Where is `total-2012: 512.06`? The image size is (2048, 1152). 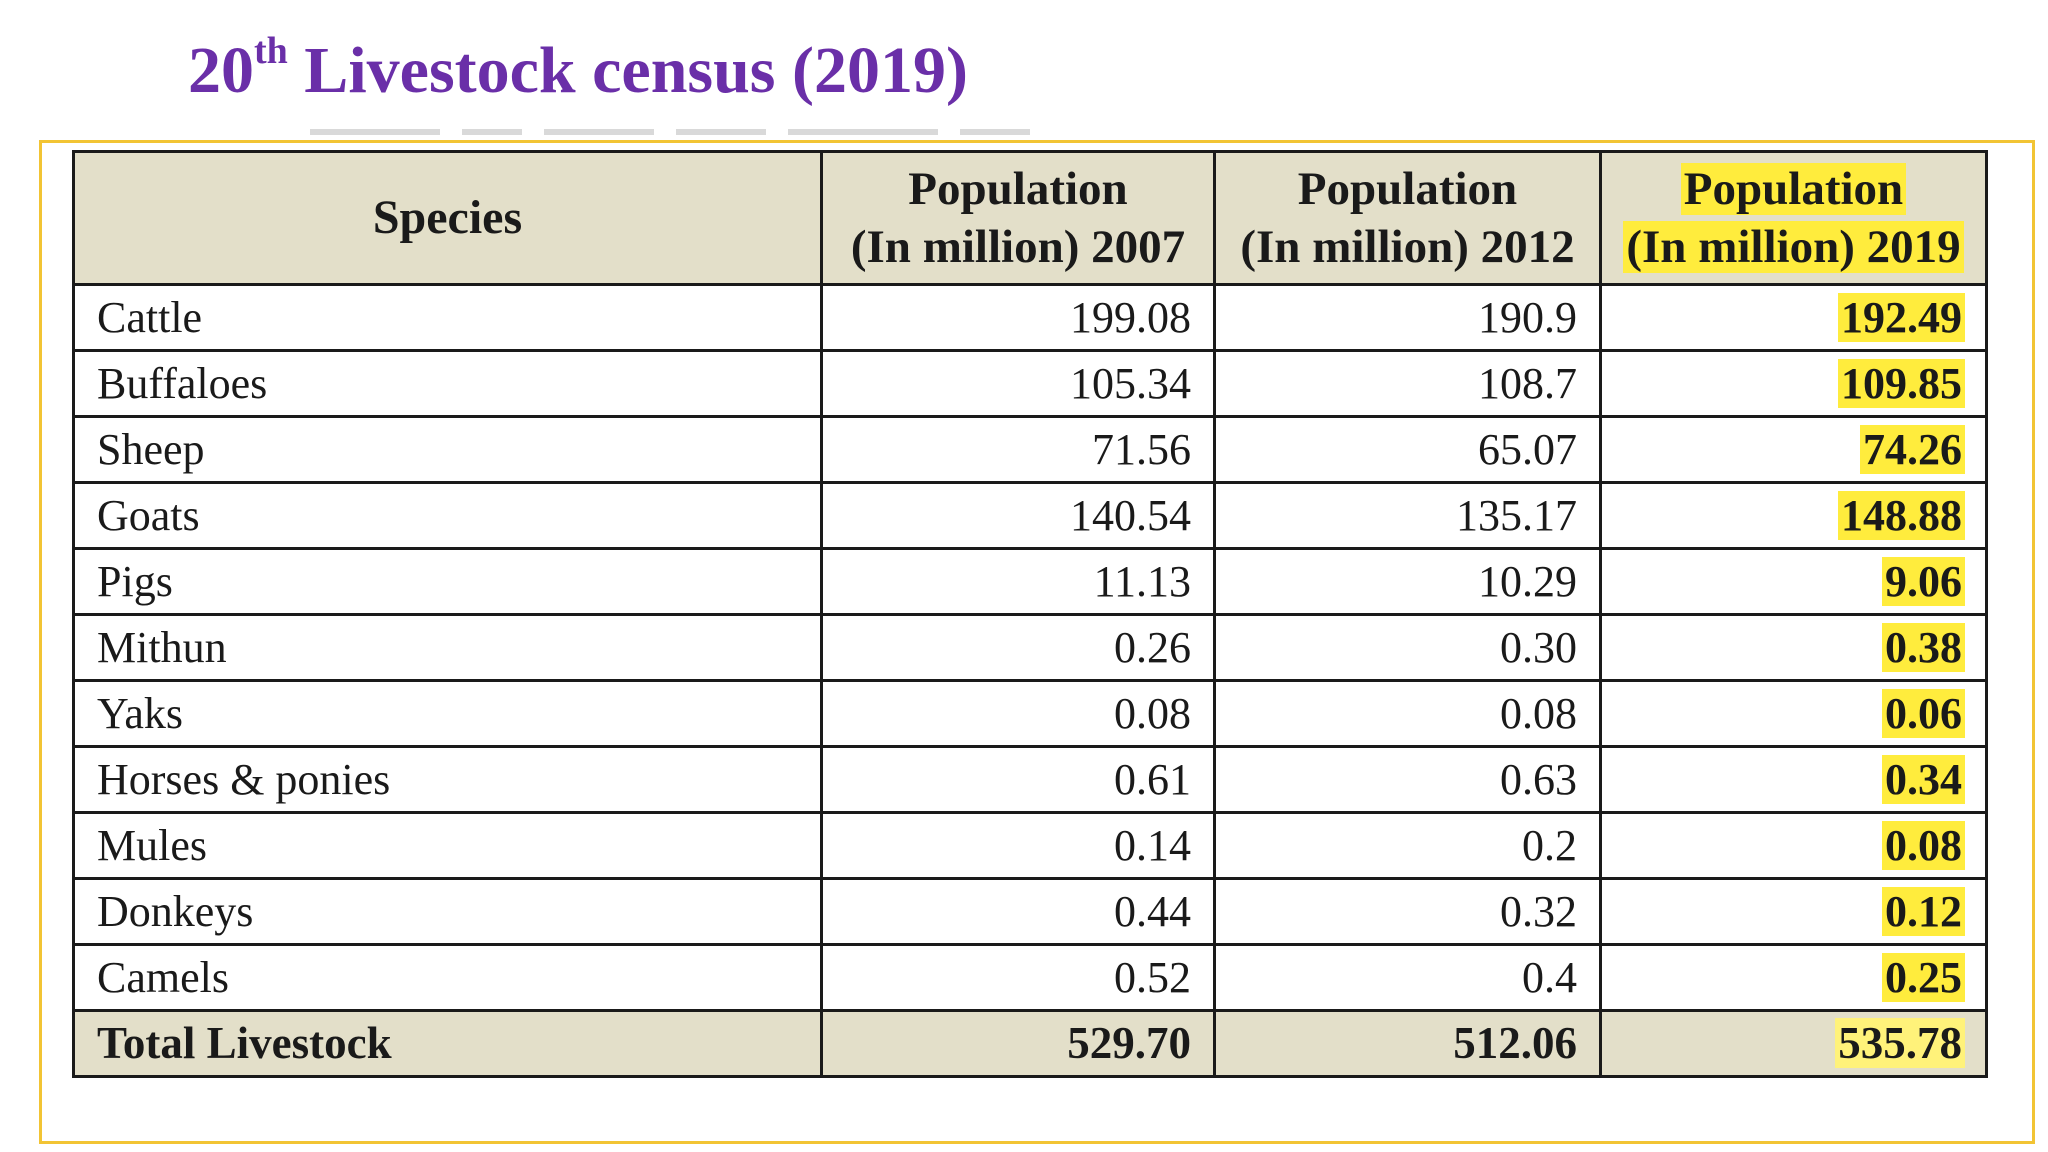
total-2012: 512.06 is located at coordinates (1407, 1043).